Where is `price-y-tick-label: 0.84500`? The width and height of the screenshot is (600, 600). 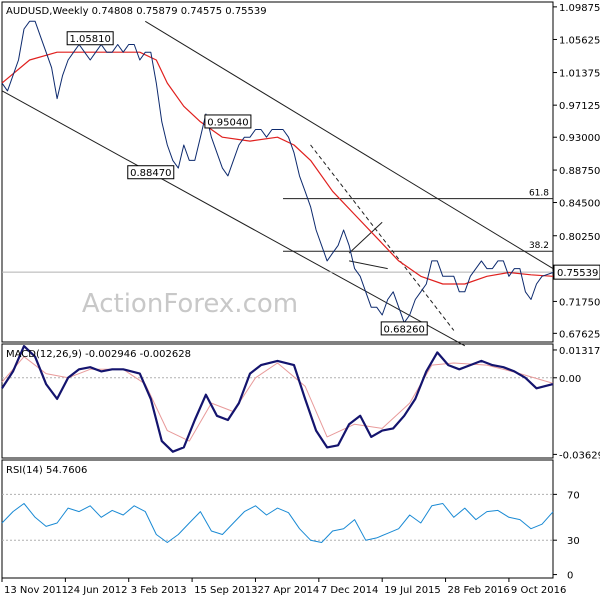 price-y-tick-label: 0.84500 is located at coordinates (579, 204).